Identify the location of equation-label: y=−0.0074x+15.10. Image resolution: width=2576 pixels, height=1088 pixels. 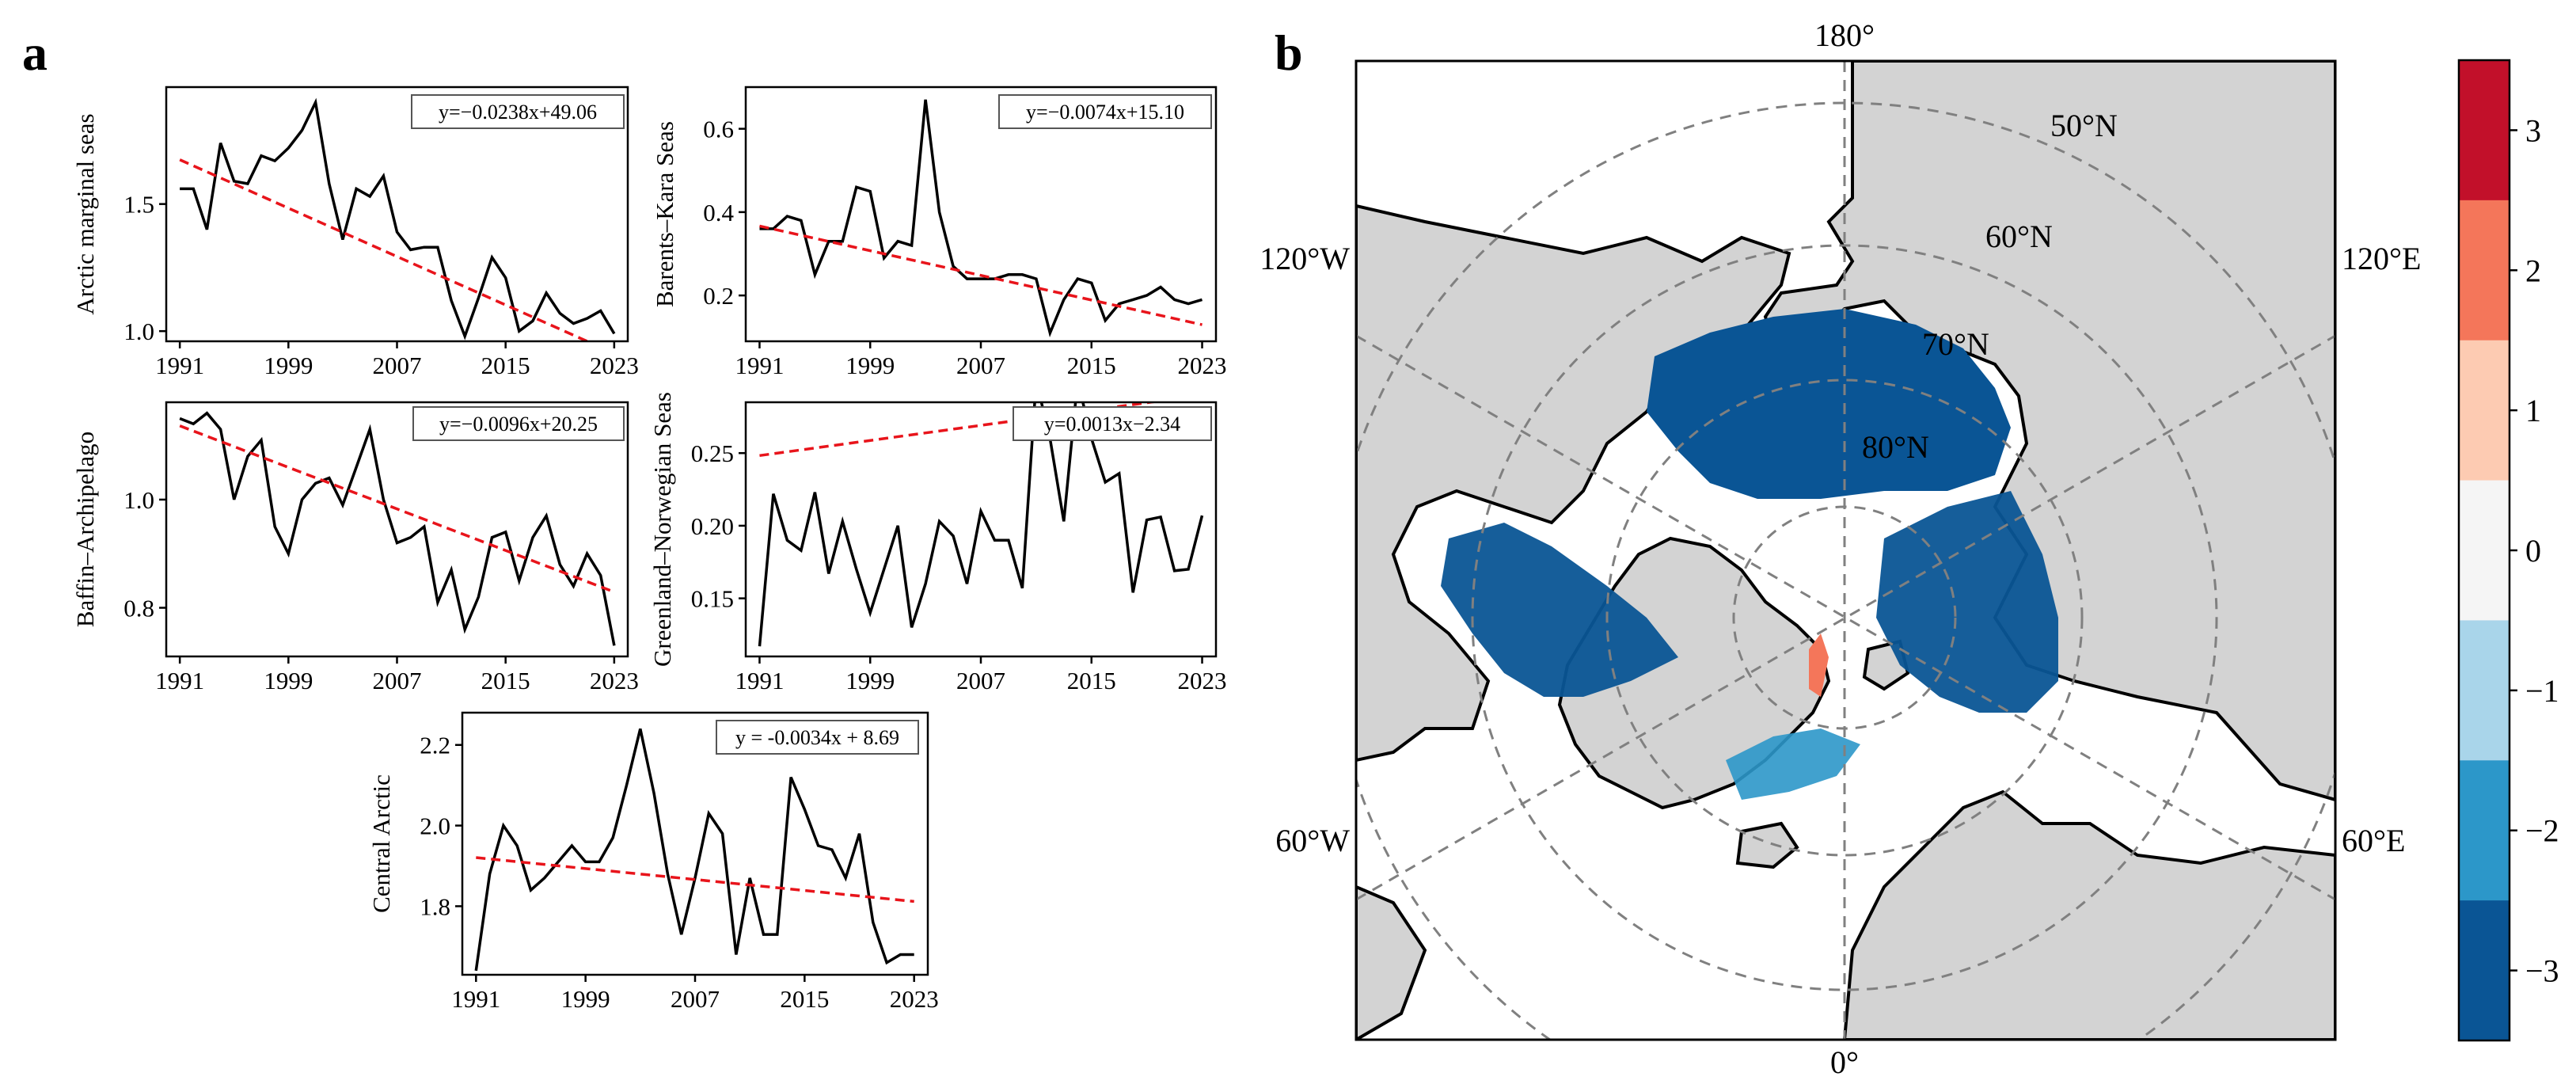
(1105, 112).